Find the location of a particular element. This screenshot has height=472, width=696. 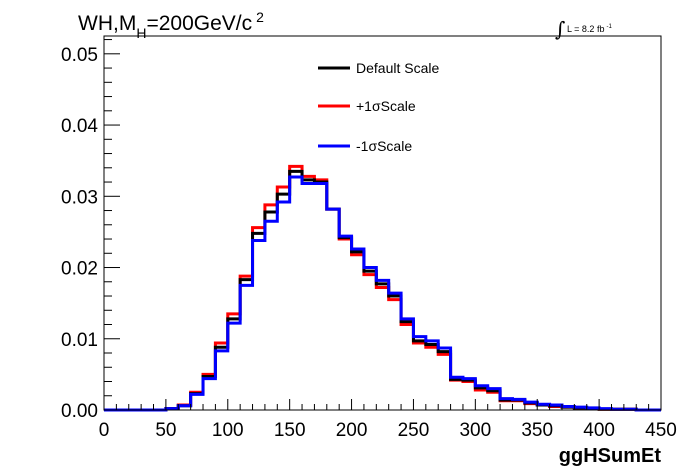

chart-title-superscript: 2 is located at coordinates (260, 17).